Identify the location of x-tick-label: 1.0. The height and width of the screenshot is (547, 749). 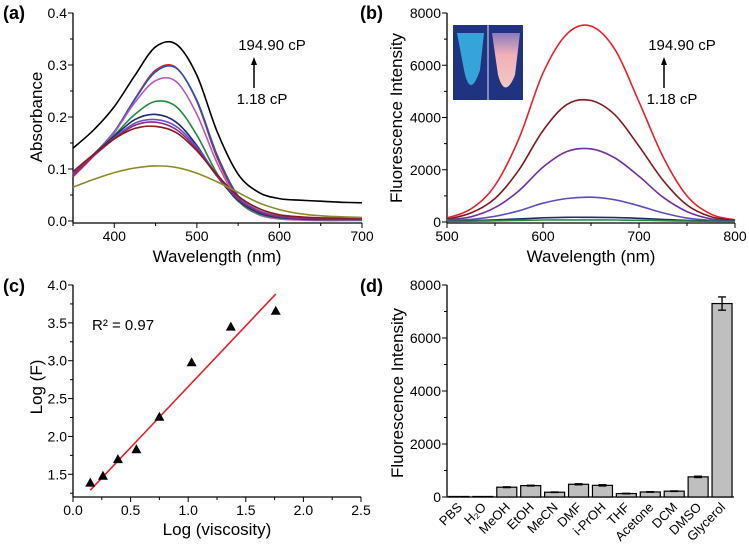
(188, 510).